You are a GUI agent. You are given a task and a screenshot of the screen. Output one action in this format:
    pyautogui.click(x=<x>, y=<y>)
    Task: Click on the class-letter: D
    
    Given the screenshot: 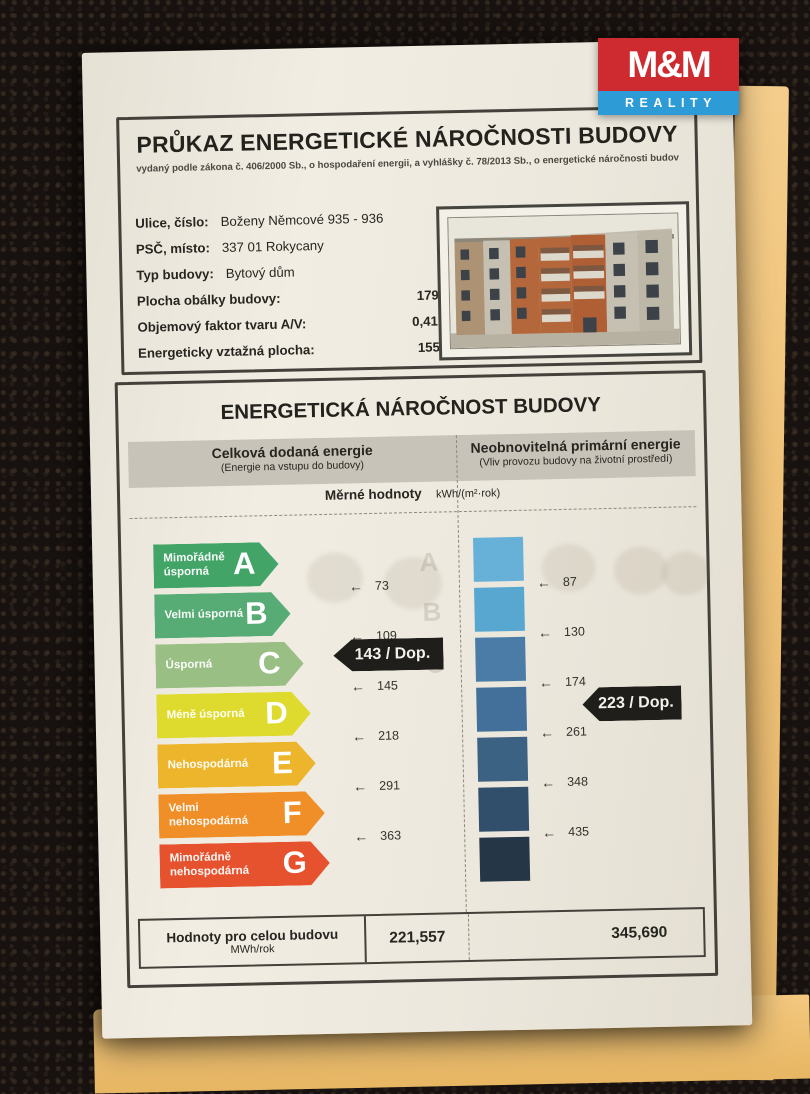 What is the action you would take?
    pyautogui.click(x=276, y=713)
    